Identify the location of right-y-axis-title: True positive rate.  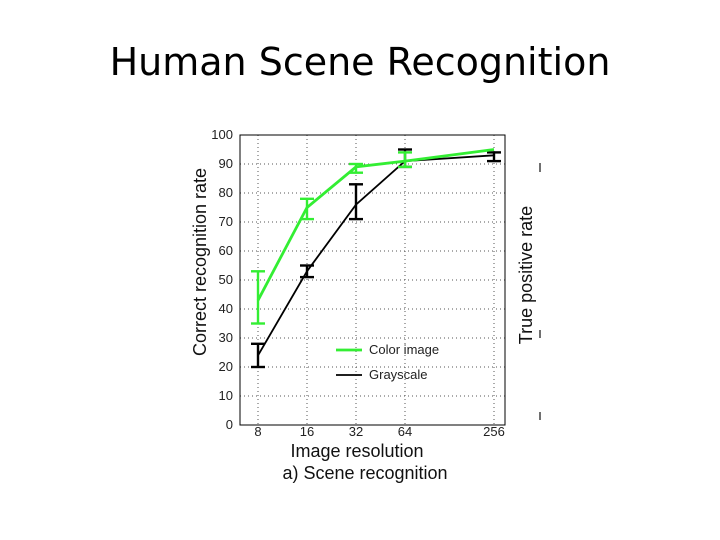
(526, 275).